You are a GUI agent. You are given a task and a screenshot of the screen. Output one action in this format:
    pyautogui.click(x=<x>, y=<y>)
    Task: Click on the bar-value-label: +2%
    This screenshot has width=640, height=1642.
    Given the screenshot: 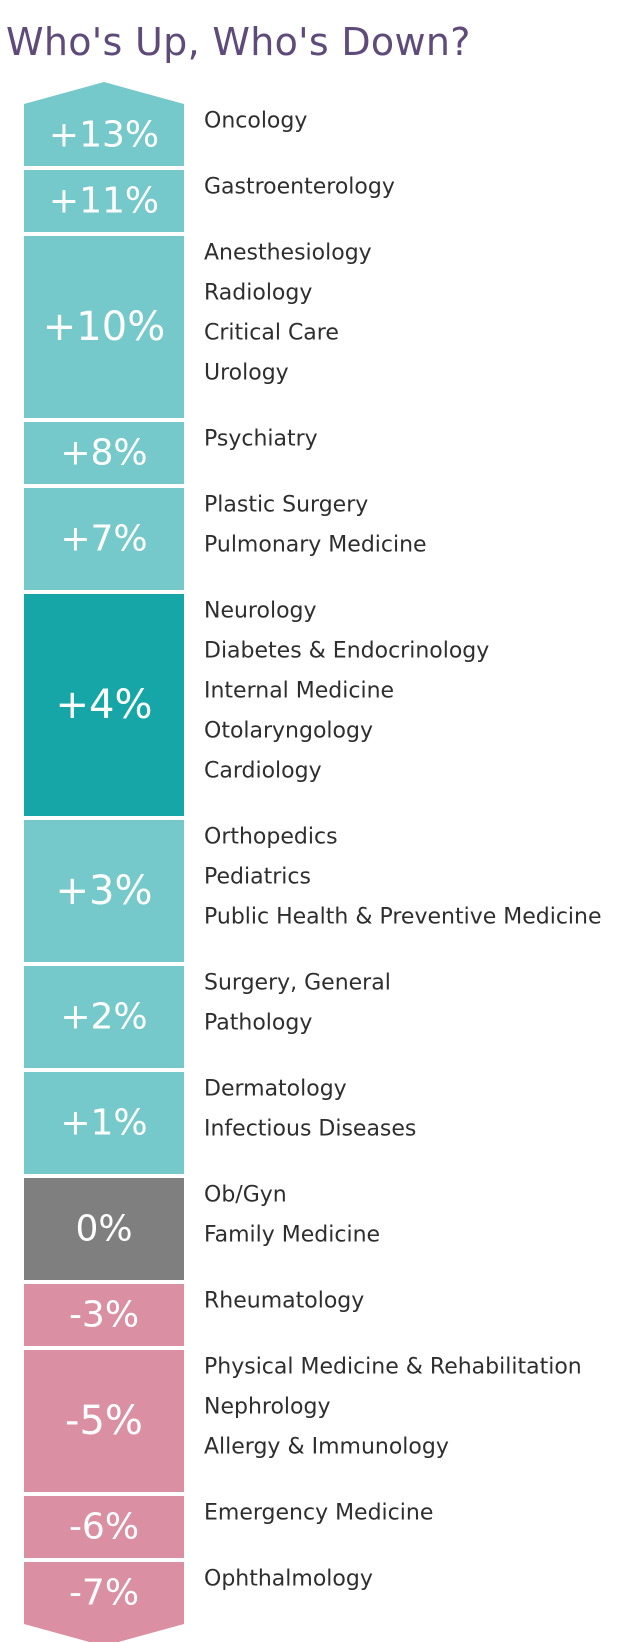 What is the action you would take?
    pyautogui.click(x=103, y=1017)
    